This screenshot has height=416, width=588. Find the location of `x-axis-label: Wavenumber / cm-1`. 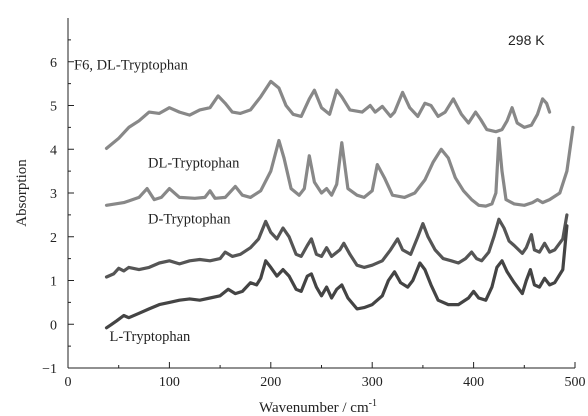

x-axis-label: Wavenumber / cm-1 is located at coordinates (318, 407).